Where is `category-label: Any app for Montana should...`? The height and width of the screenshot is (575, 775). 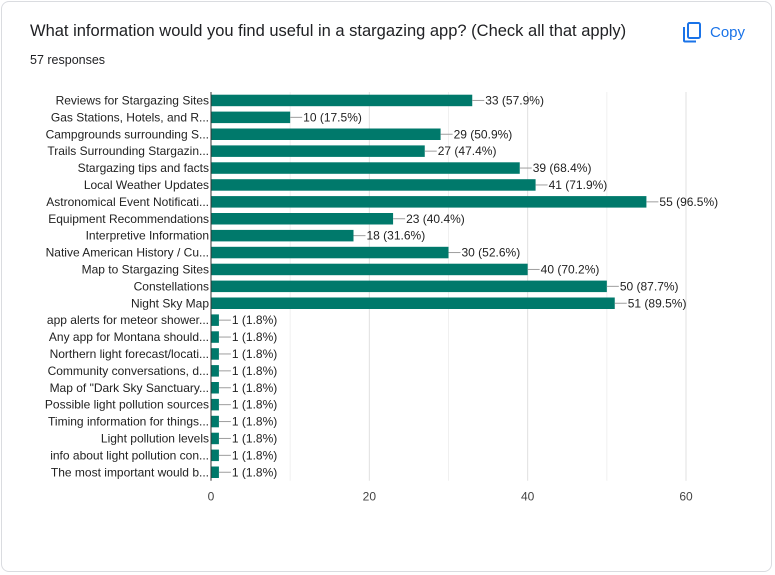
category-label: Any app for Montana should... is located at coordinates (129, 337).